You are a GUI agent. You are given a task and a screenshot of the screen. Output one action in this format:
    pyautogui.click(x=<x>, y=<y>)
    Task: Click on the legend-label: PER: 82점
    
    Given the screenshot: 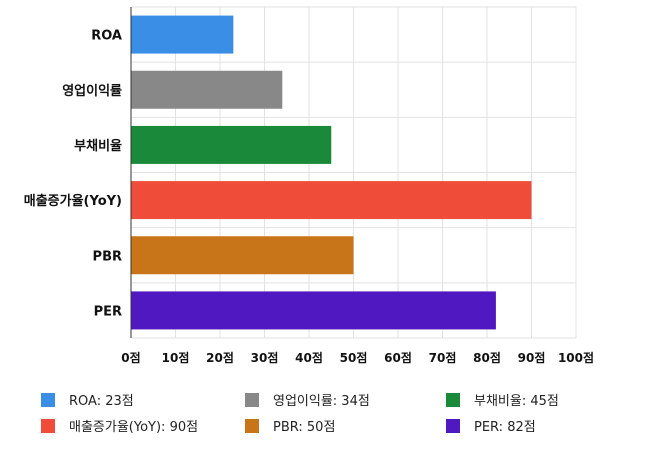 What is the action you would take?
    pyautogui.click(x=505, y=427)
    